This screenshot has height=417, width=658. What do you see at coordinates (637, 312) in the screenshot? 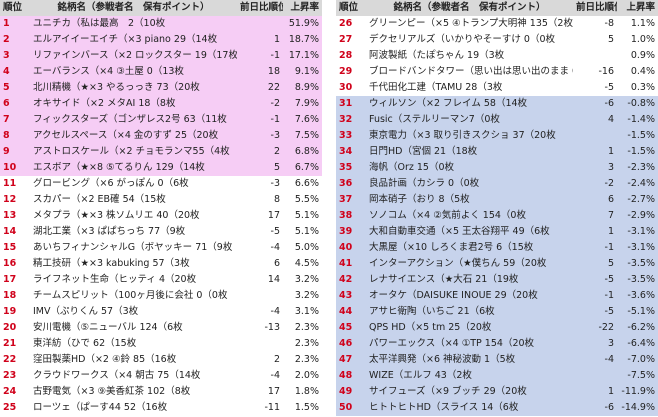
I see `rate-cell: -5.1%` at bounding box center [637, 312].